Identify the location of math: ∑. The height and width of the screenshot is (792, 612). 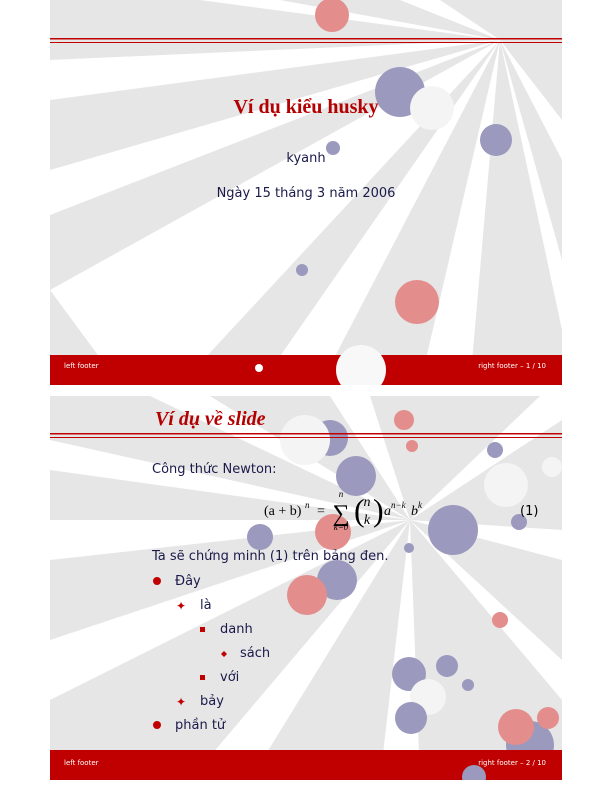
(340, 514).